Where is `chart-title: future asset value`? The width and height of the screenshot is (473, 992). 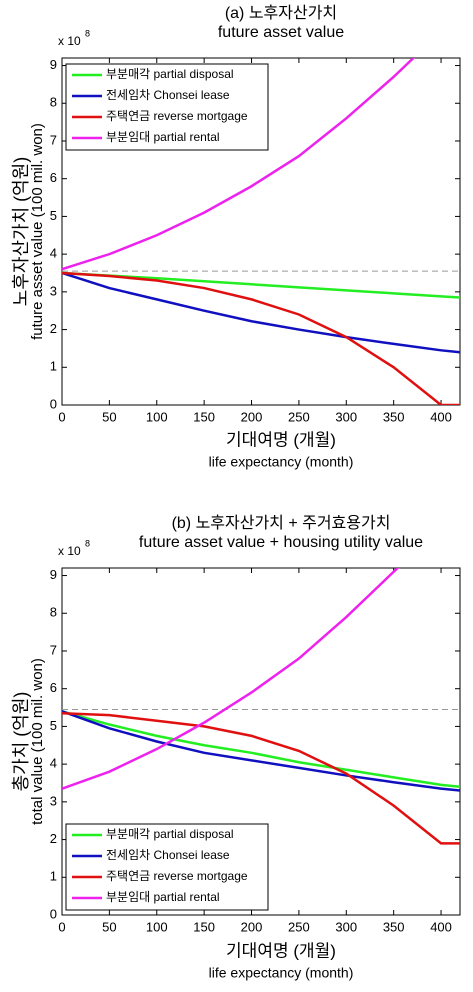
chart-title: future asset value is located at coordinates (281, 32).